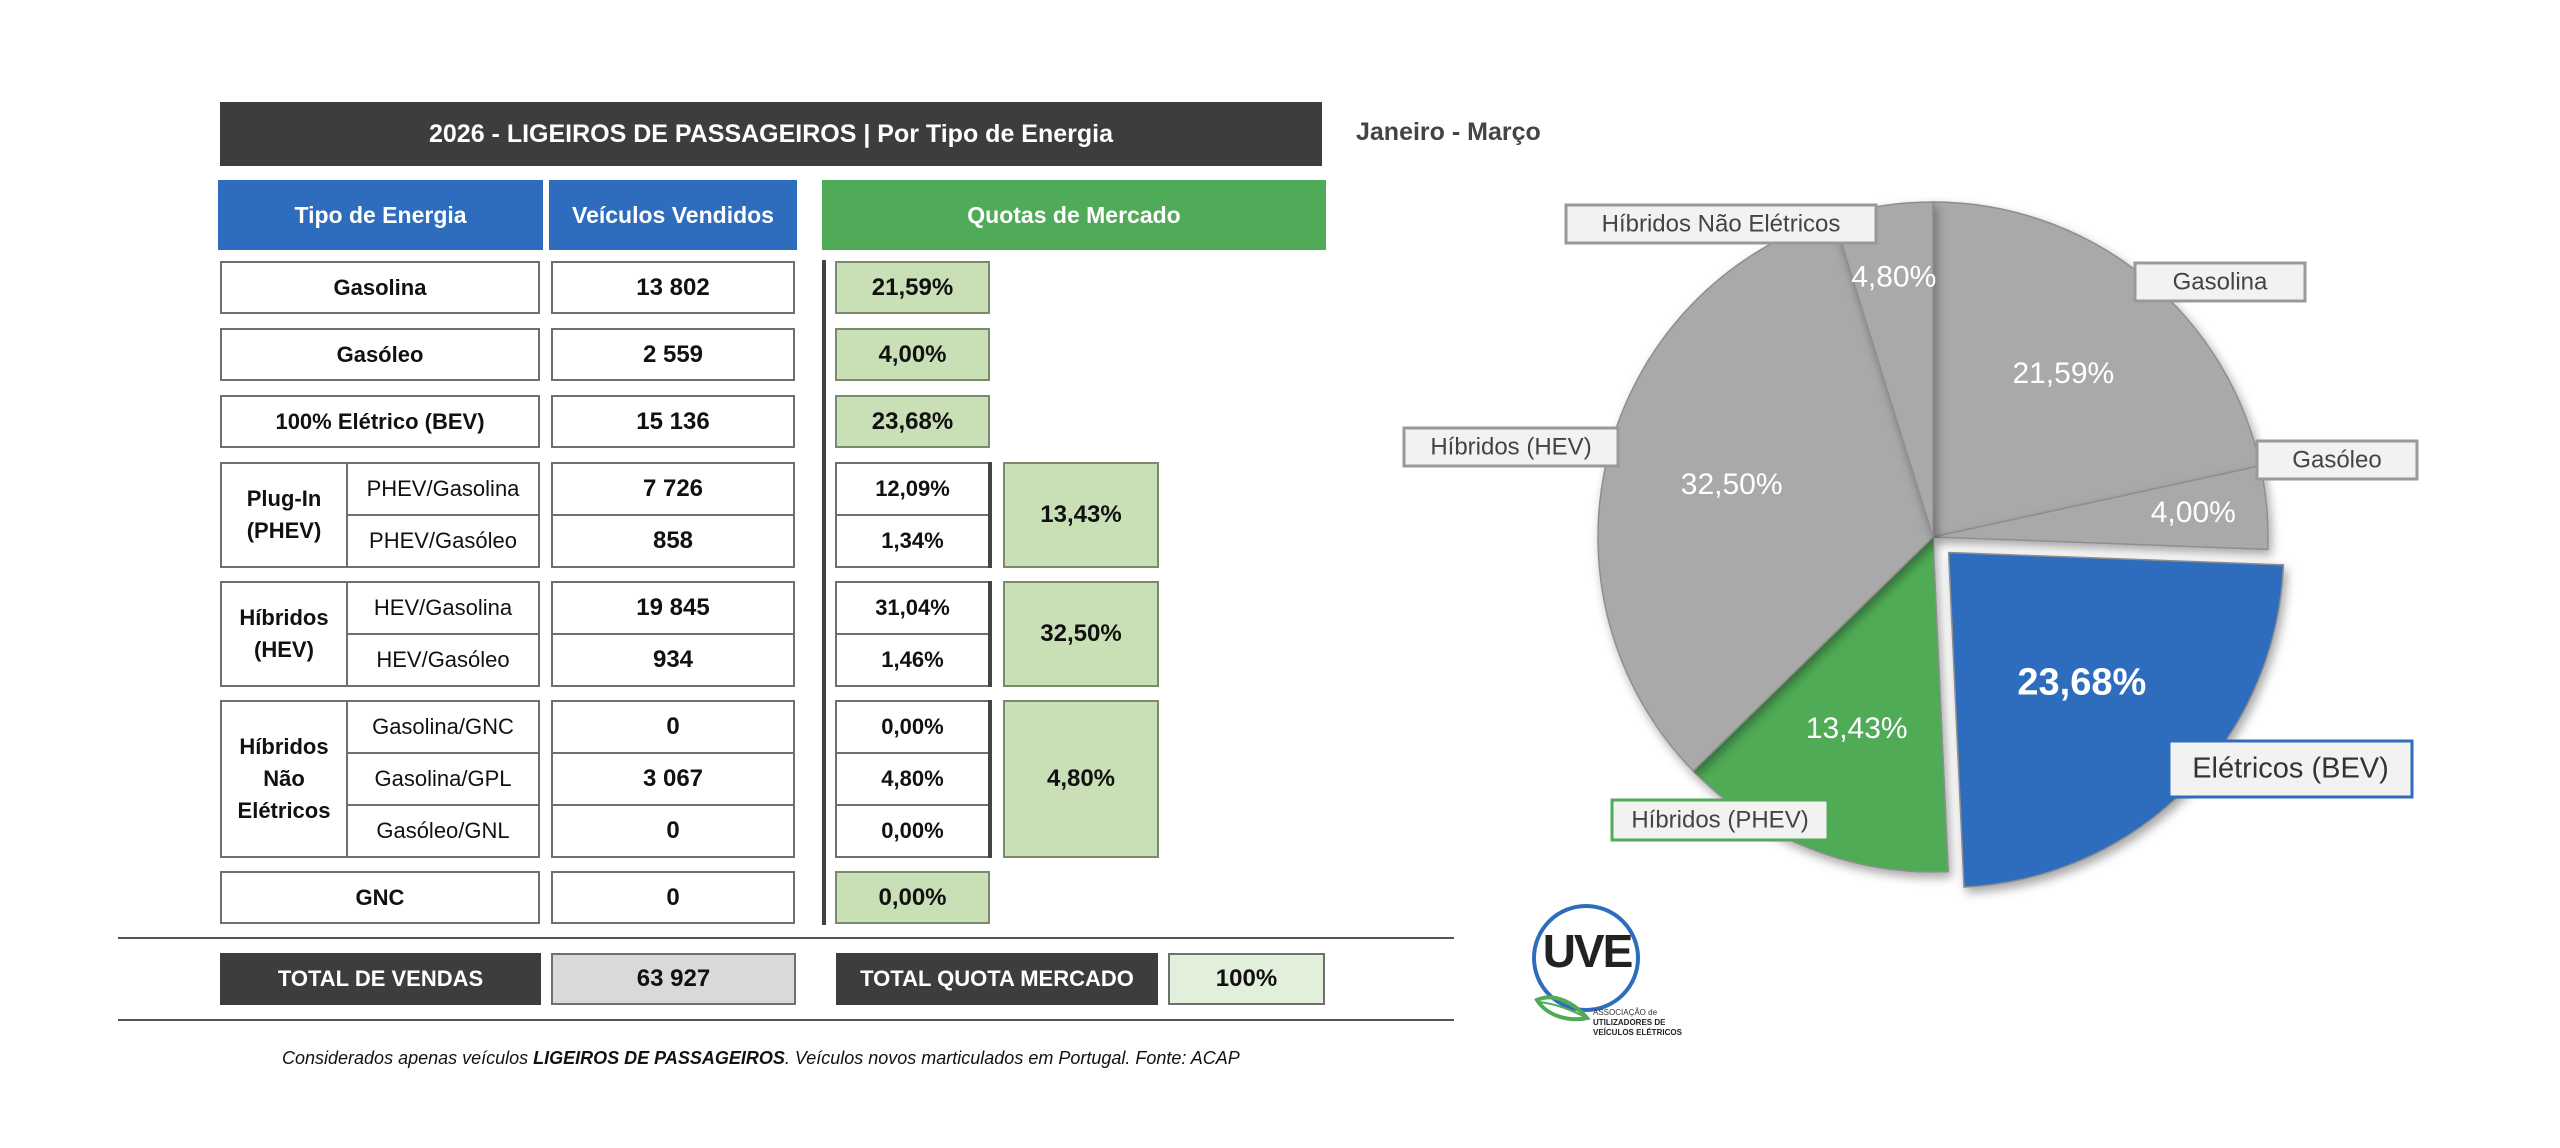 This screenshot has height=1148, width=2560. What do you see at coordinates (912, 831) in the screenshot?
I see `row-gasoleo-gnl-share: 0,00%` at bounding box center [912, 831].